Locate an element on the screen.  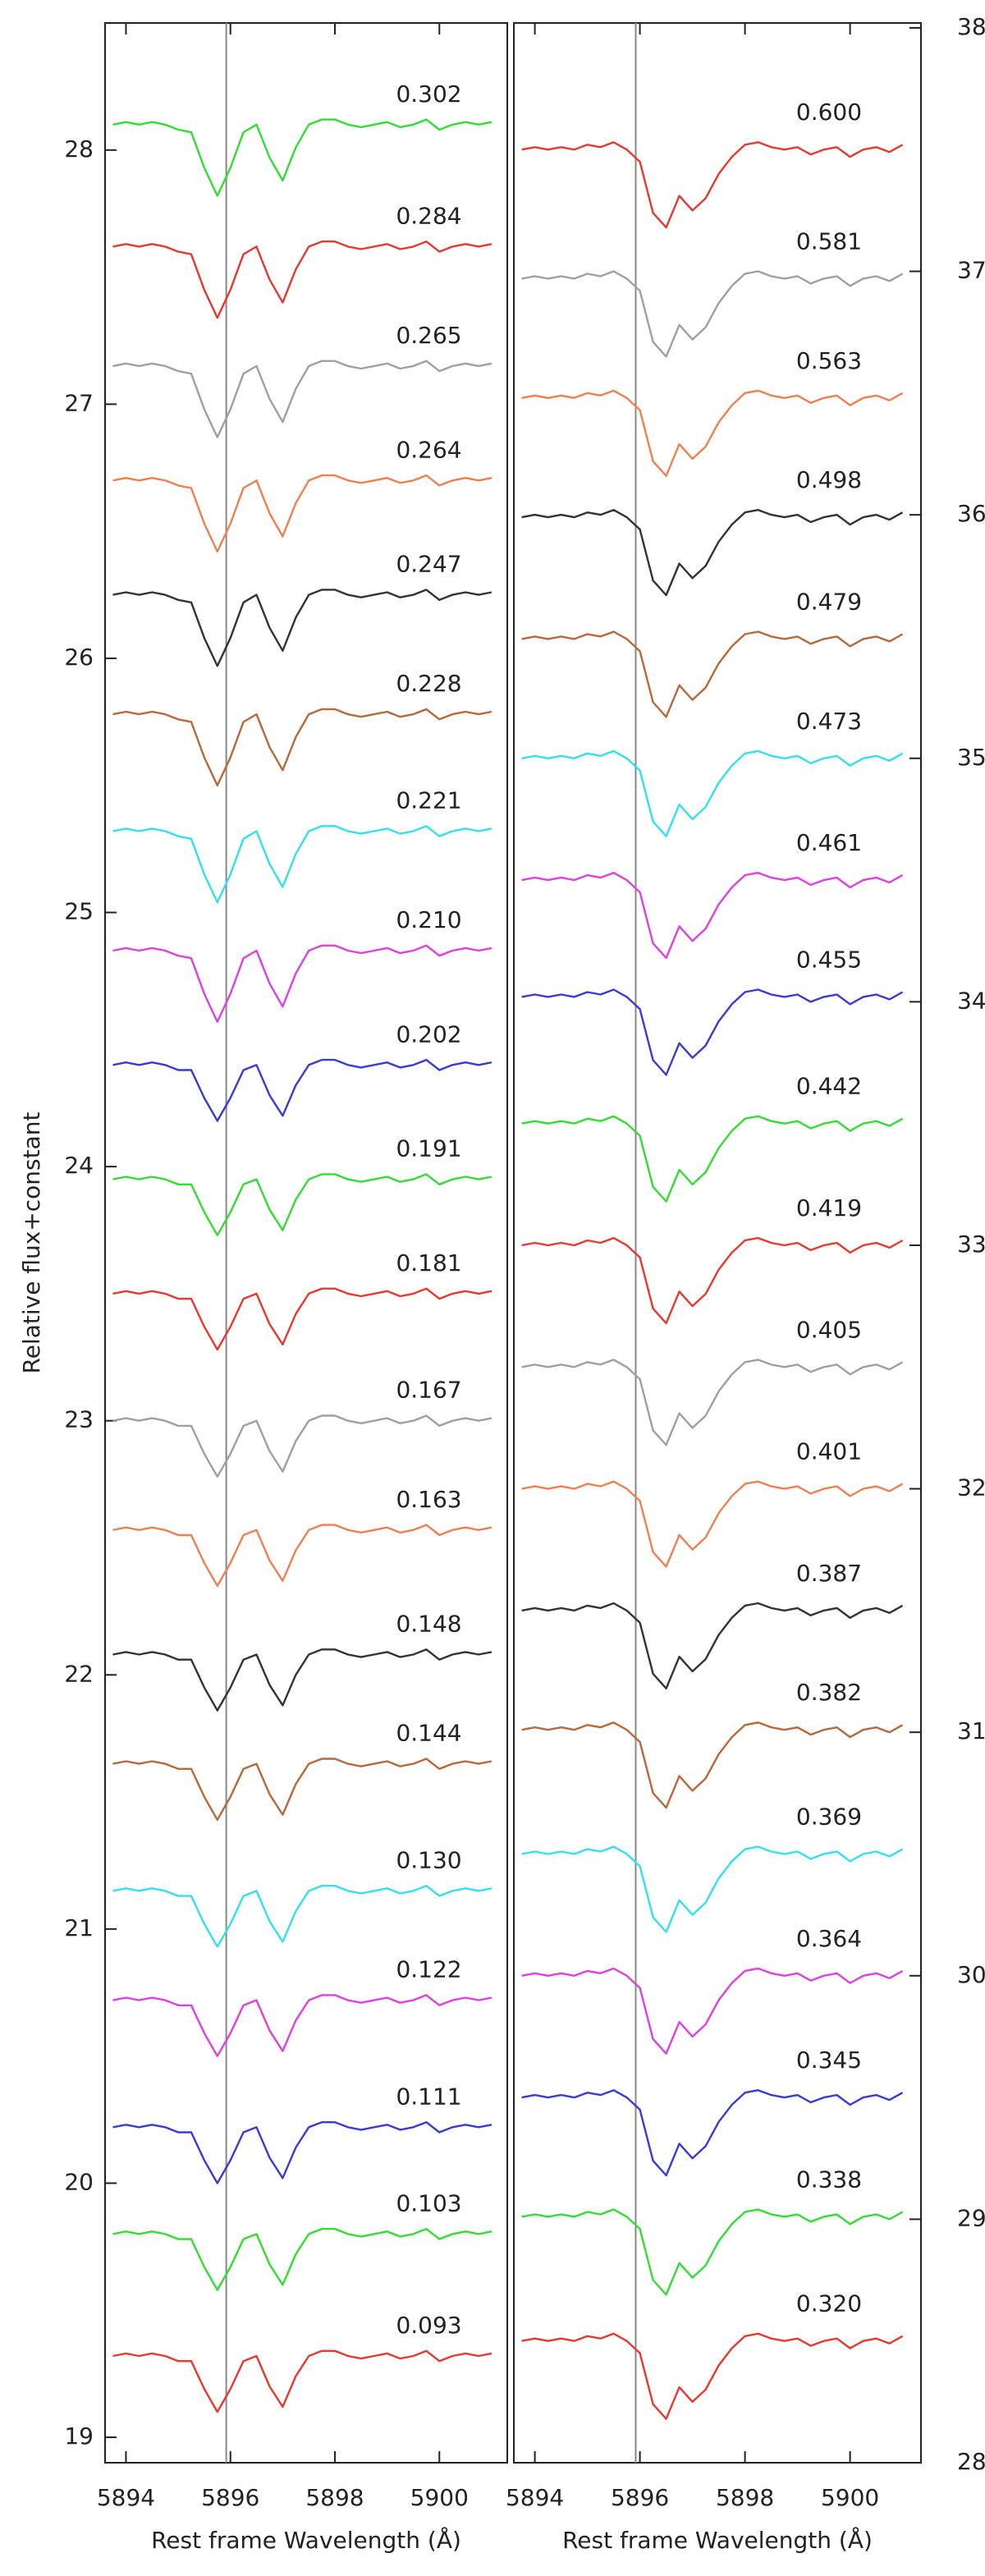
y-tick-label: 33 is located at coordinates (971, 1244).